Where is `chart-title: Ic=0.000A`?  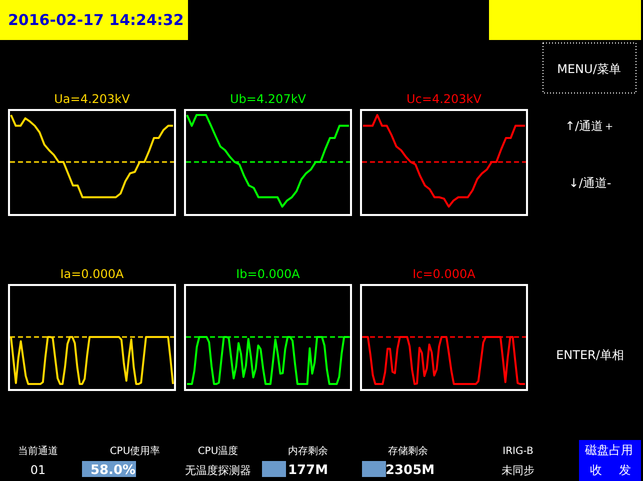
chart-title: Ic=0.000A is located at coordinates (444, 274).